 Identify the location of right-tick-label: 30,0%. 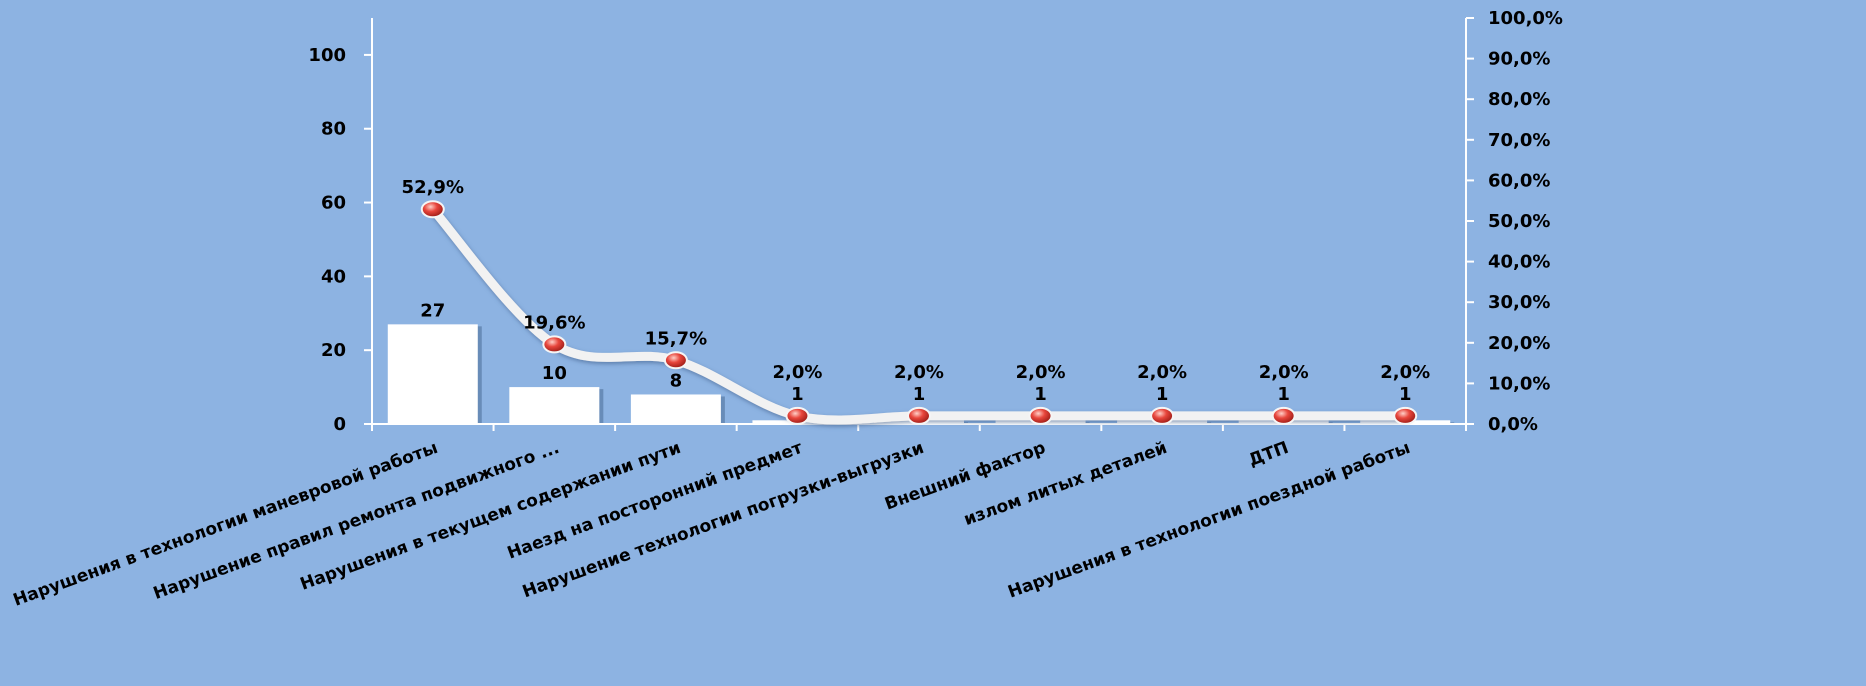
(1519, 302).